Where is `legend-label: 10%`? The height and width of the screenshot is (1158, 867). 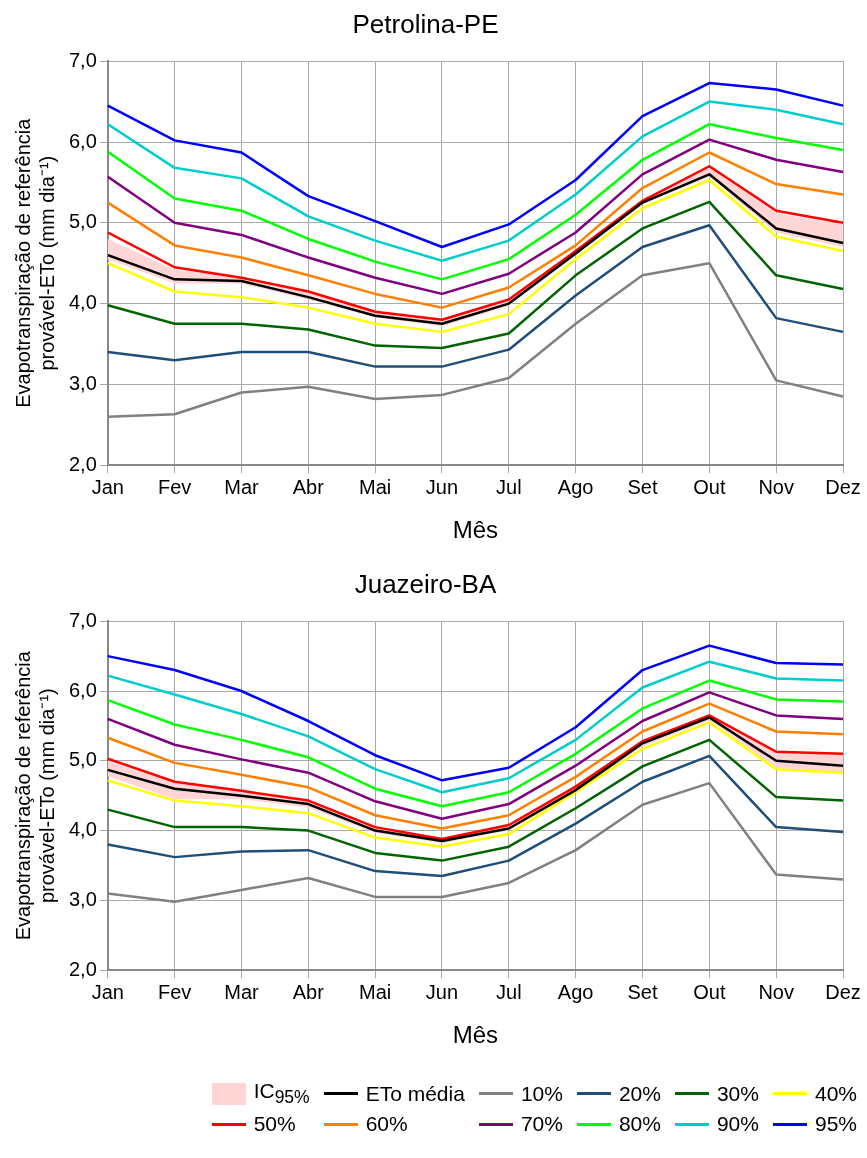
legend-label: 10% is located at coordinates (541, 1093).